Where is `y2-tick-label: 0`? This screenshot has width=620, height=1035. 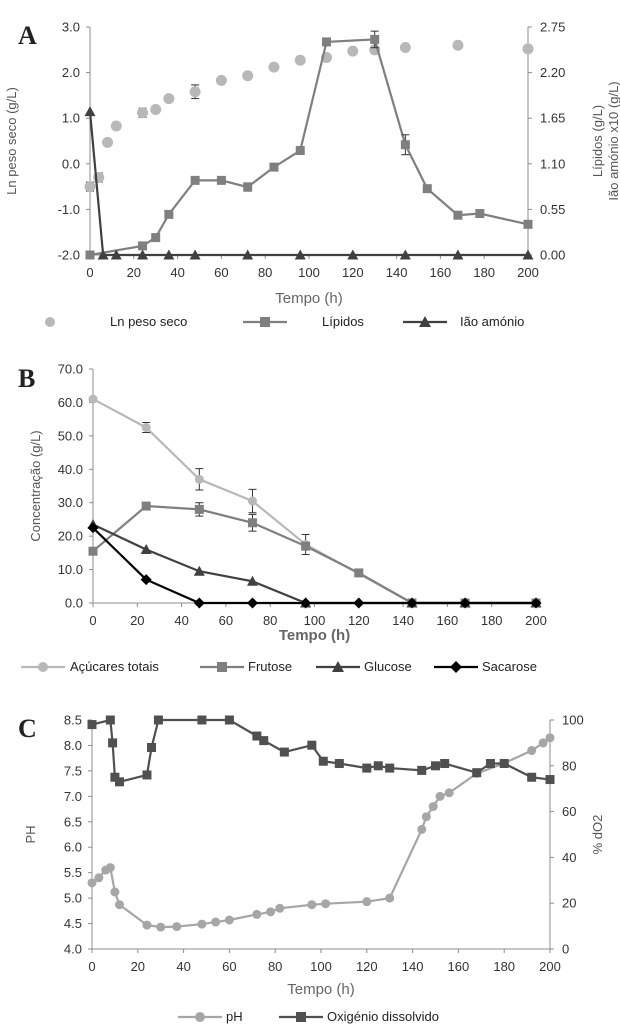
y2-tick-label: 0 is located at coordinates (565, 949).